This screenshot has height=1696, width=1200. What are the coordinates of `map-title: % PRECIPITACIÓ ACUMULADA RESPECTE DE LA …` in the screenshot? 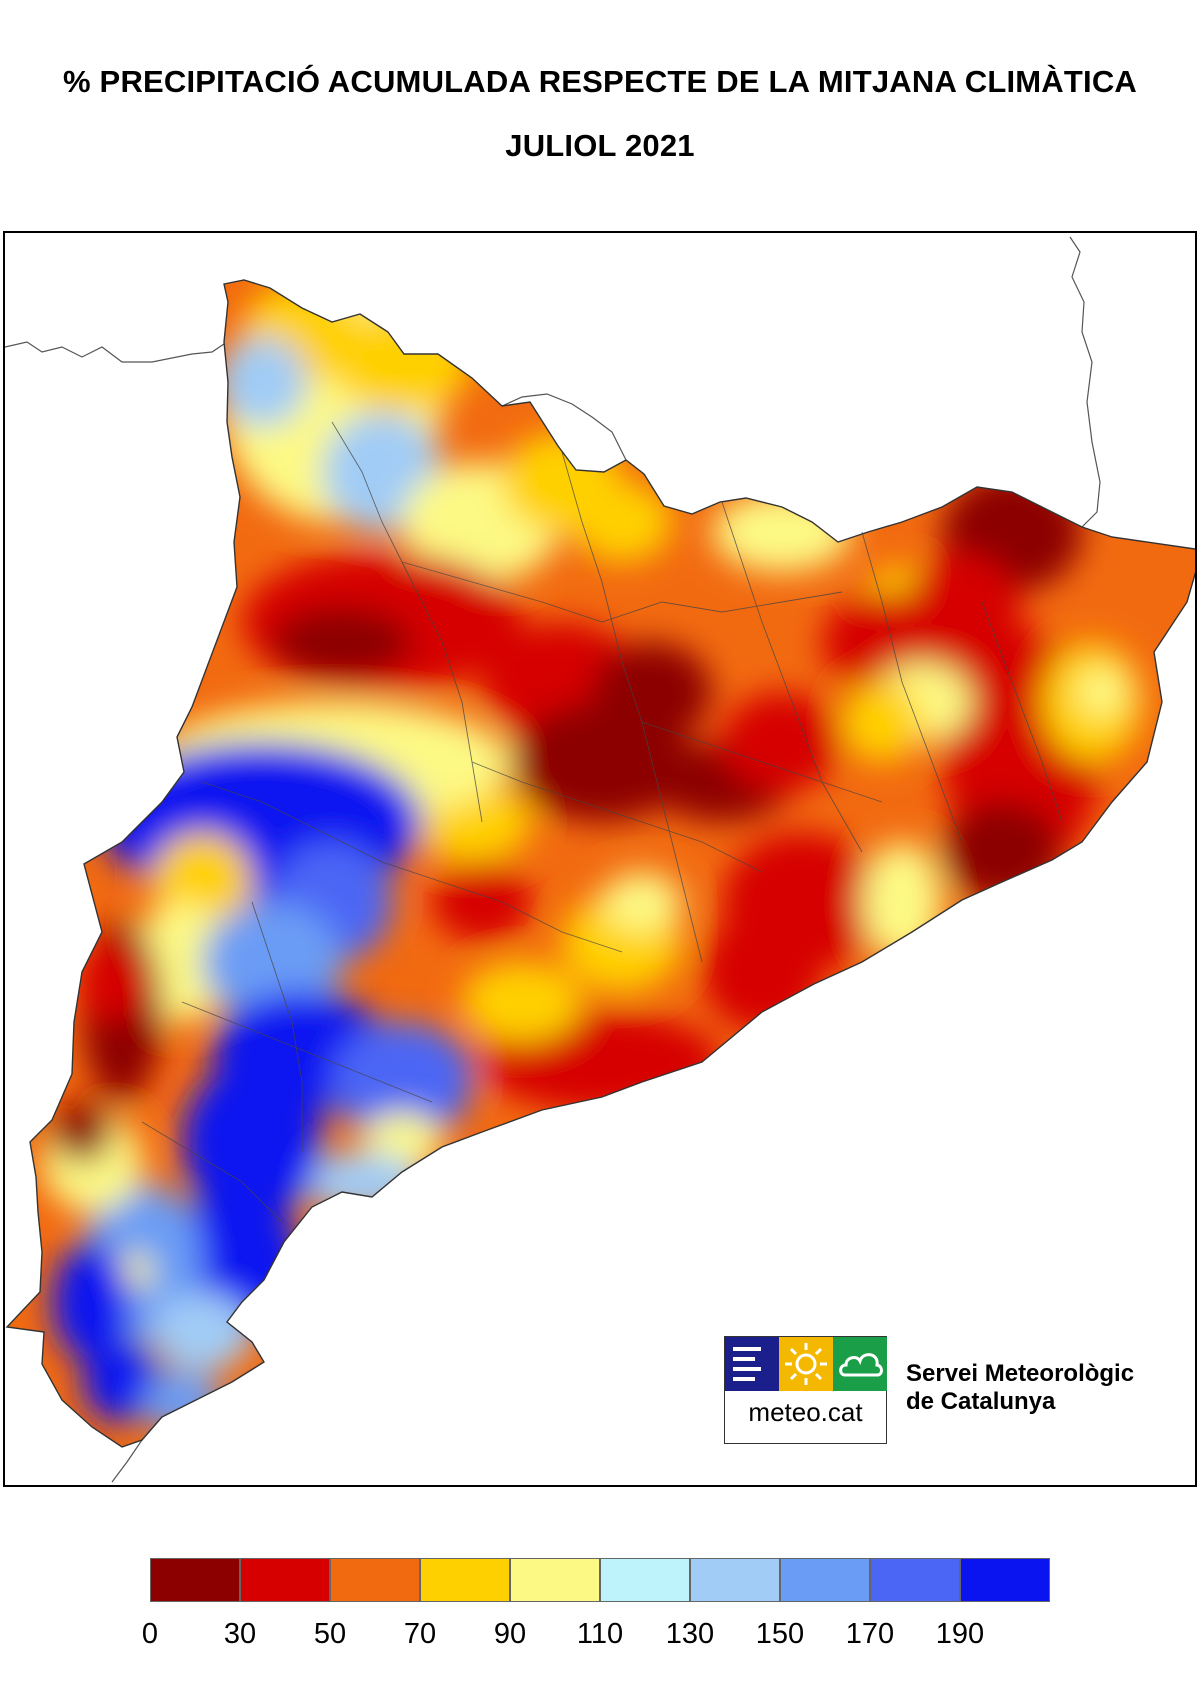 It's located at (599, 81).